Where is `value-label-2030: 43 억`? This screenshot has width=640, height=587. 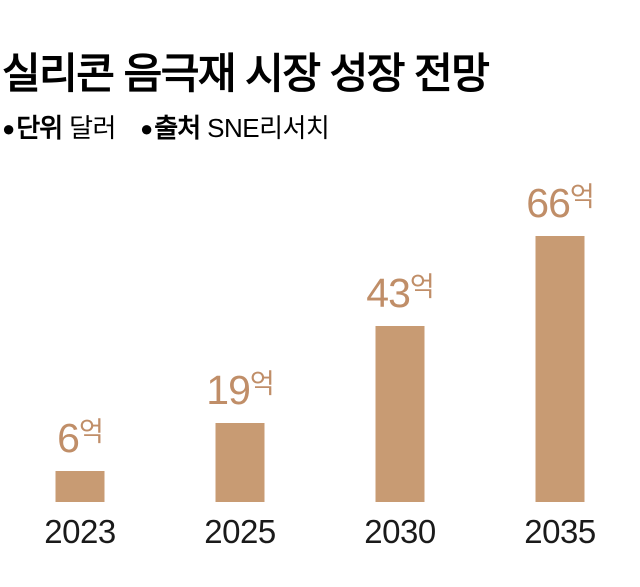 value-label-2030: 43 억 is located at coordinates (400, 293).